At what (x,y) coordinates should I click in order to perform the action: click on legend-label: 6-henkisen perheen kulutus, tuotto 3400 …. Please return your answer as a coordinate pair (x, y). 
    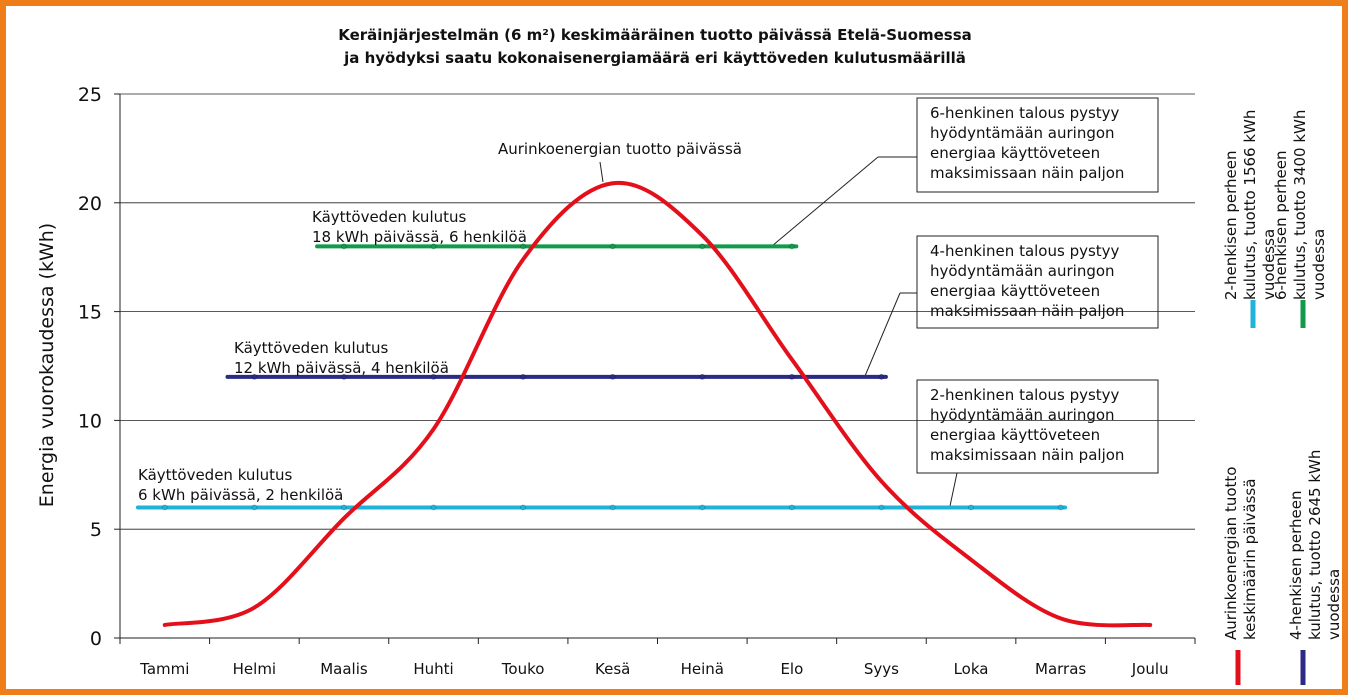
    Looking at the image, I should click on (1300, 204).